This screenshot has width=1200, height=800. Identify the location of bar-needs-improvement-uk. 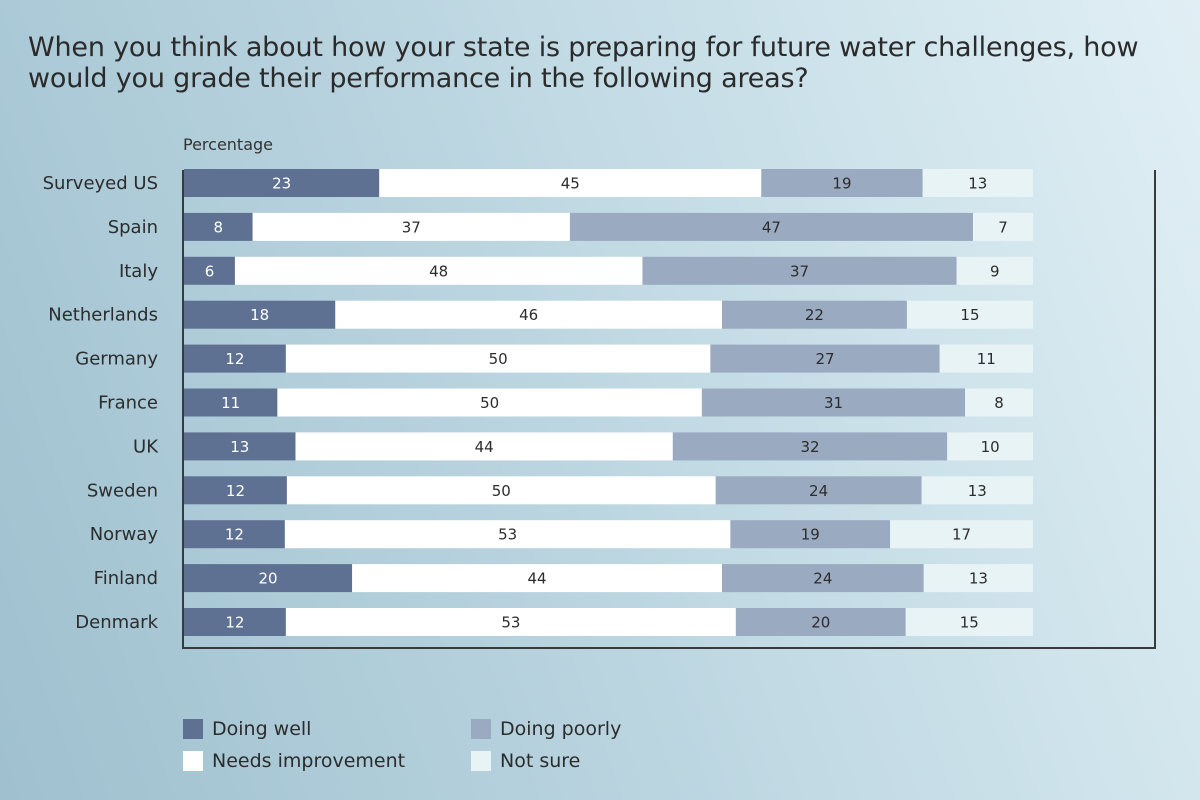
(484, 446).